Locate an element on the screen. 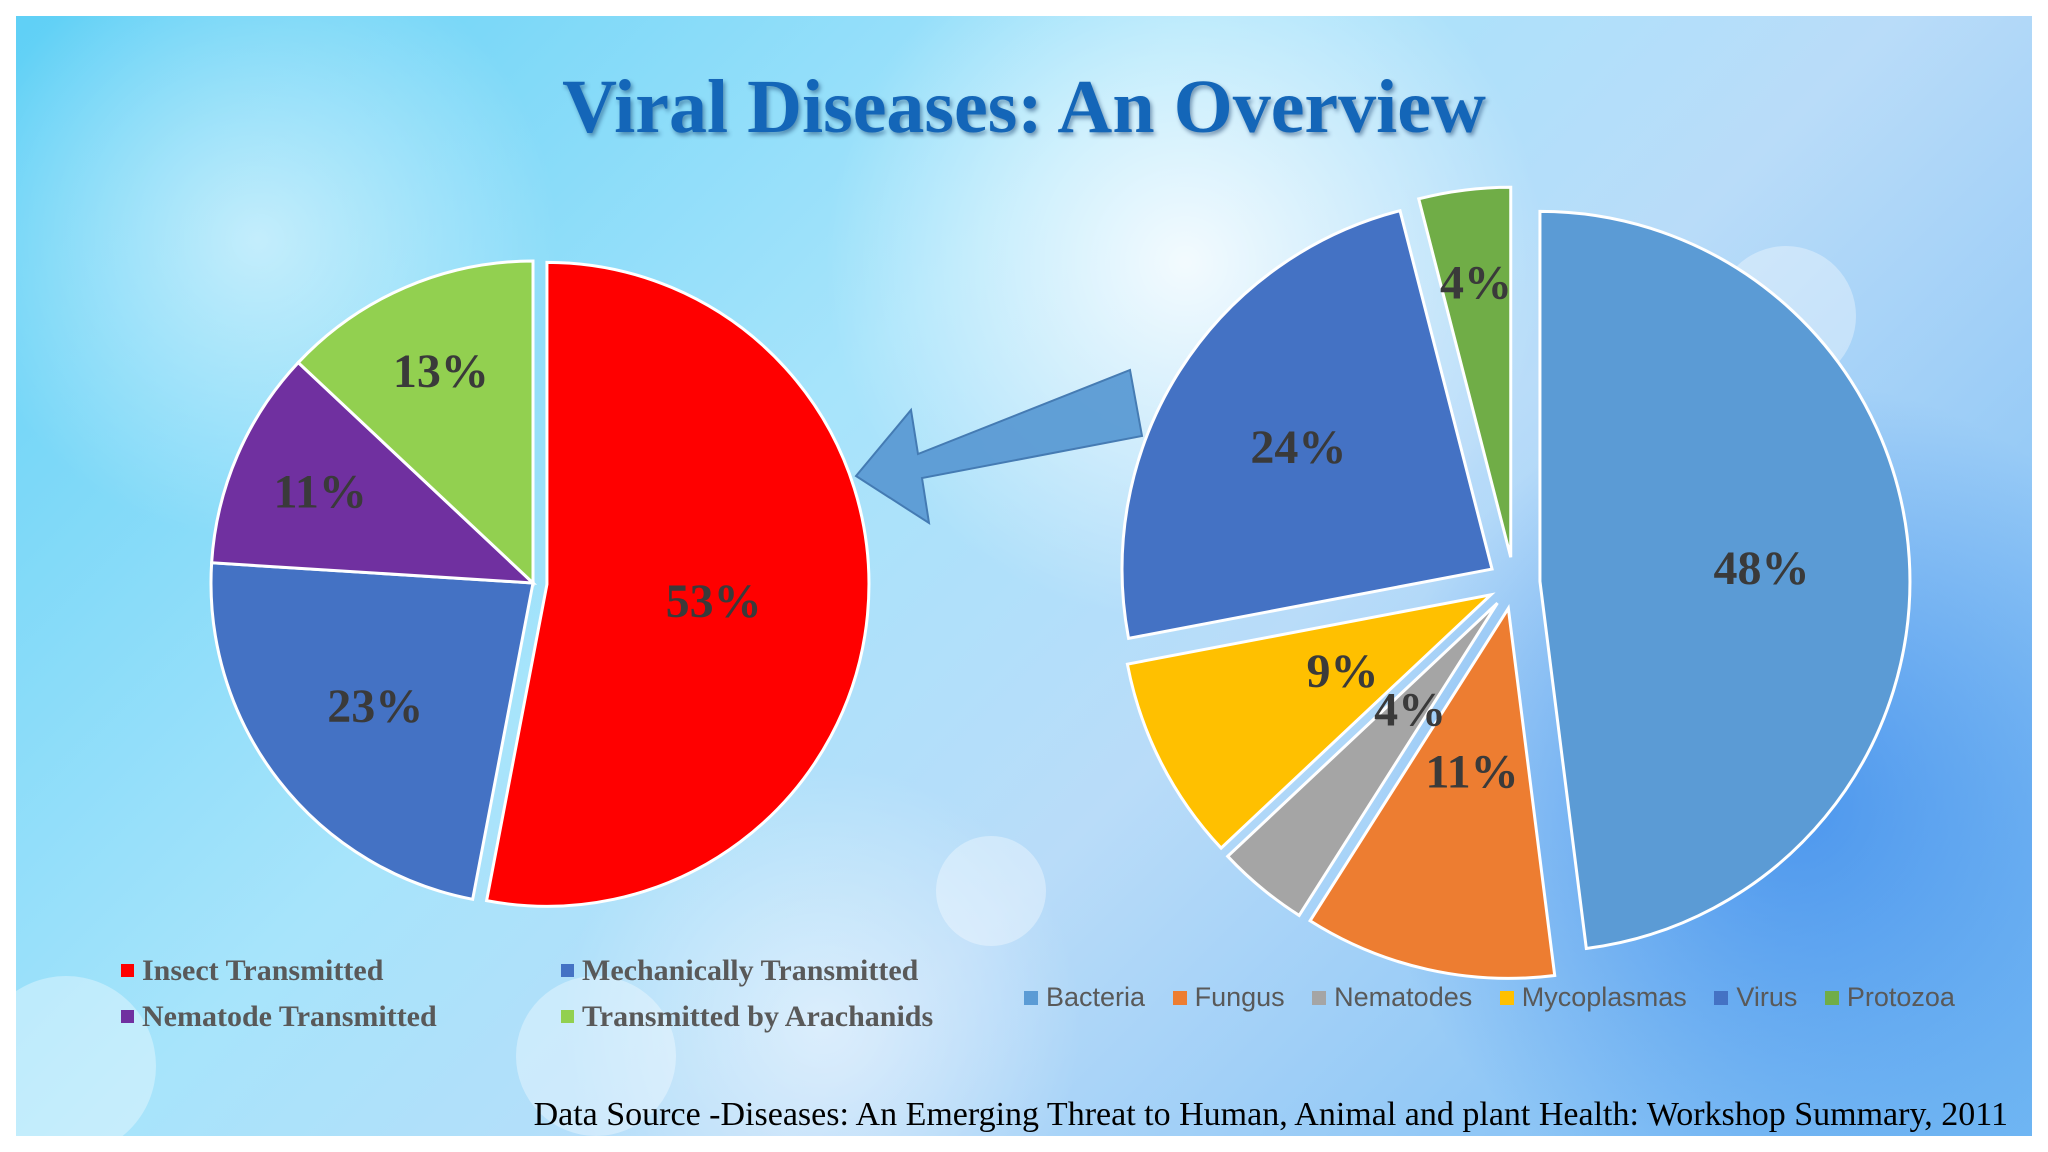 The height and width of the screenshot is (1152, 2048). pie-slice-mycoplasmas is located at coordinates (1310, 721).